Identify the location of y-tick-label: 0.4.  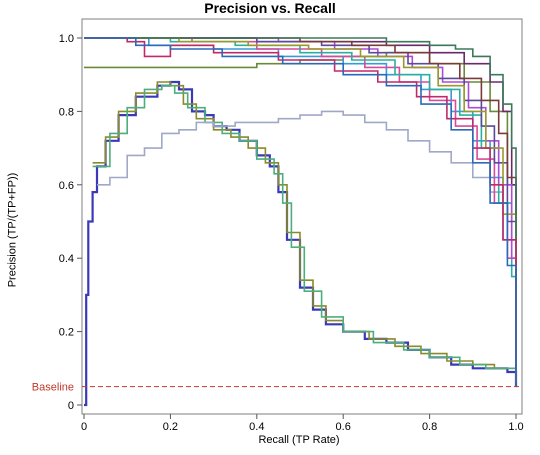
(66, 259).